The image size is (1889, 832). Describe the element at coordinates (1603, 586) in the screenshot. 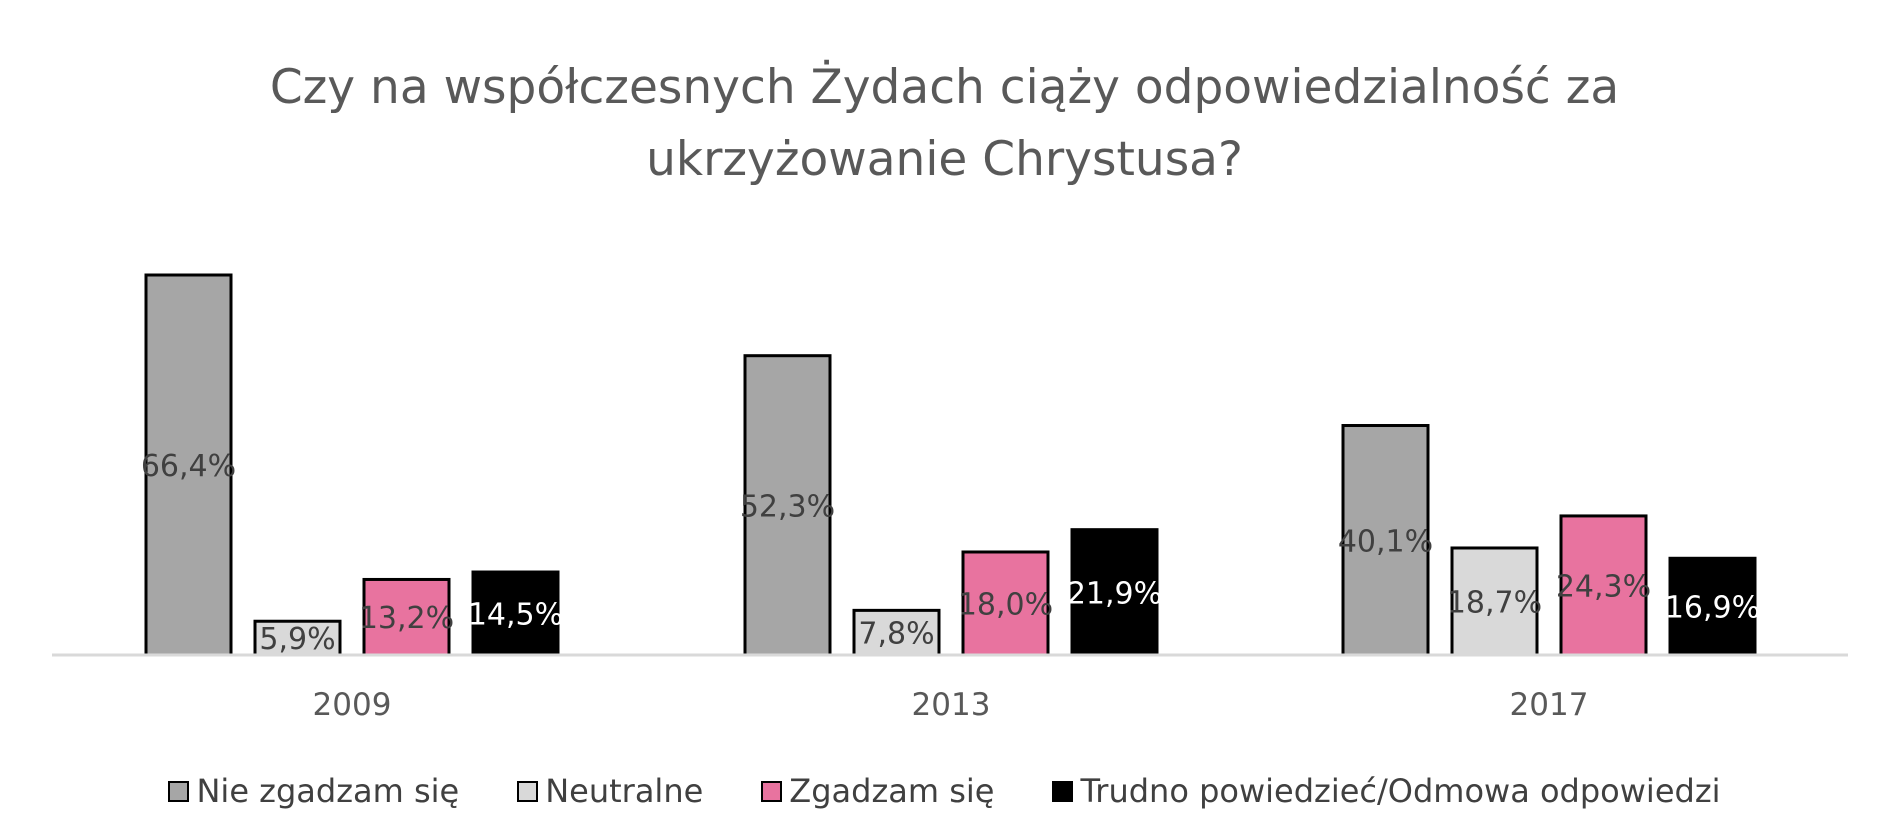

I see `data-label-zgadzam-sie-2017: 24,3%` at that location.